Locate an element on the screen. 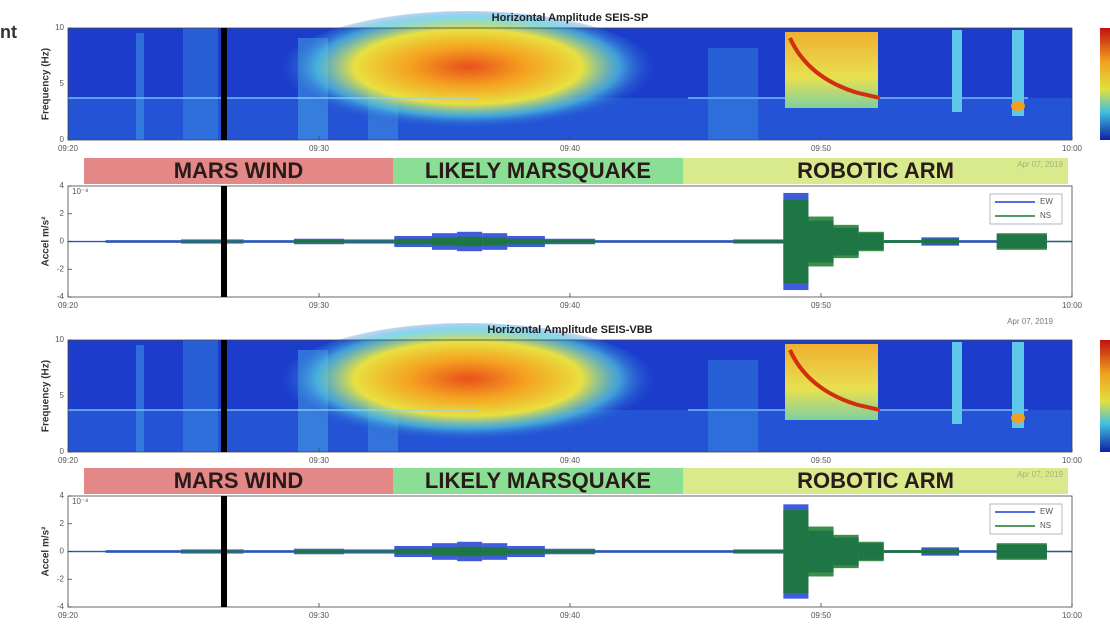  chart-title: Horizontal Amplitude SEIS-SP is located at coordinates (570, 18).